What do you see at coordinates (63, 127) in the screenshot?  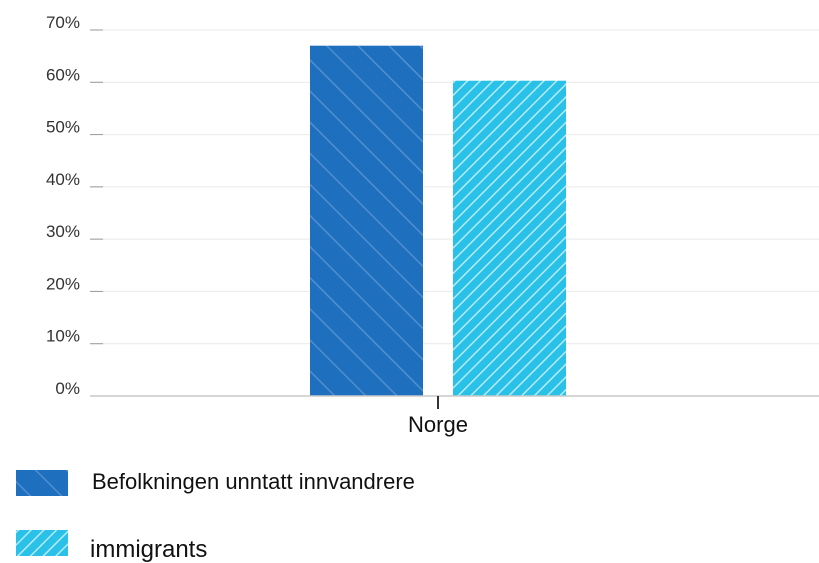 I see `y-tick-label: 50%` at bounding box center [63, 127].